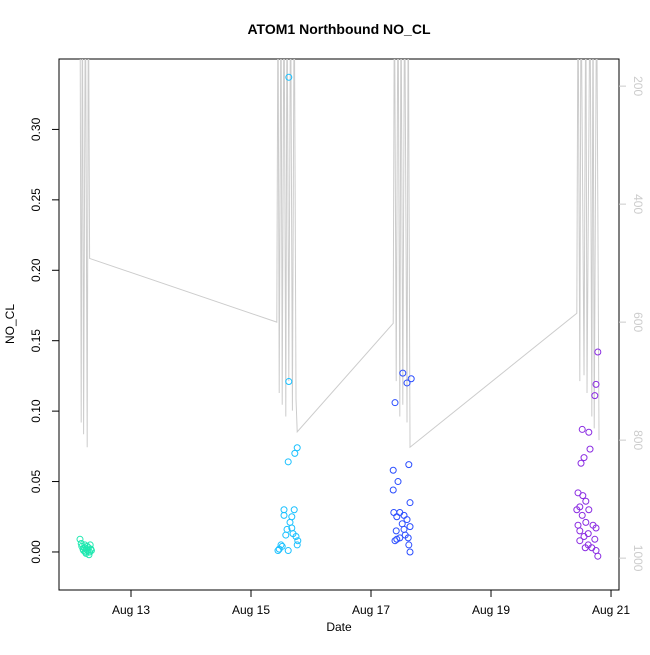  What do you see at coordinates (638, 204) in the screenshot?
I see `y2-tick-label: 400` at bounding box center [638, 204].